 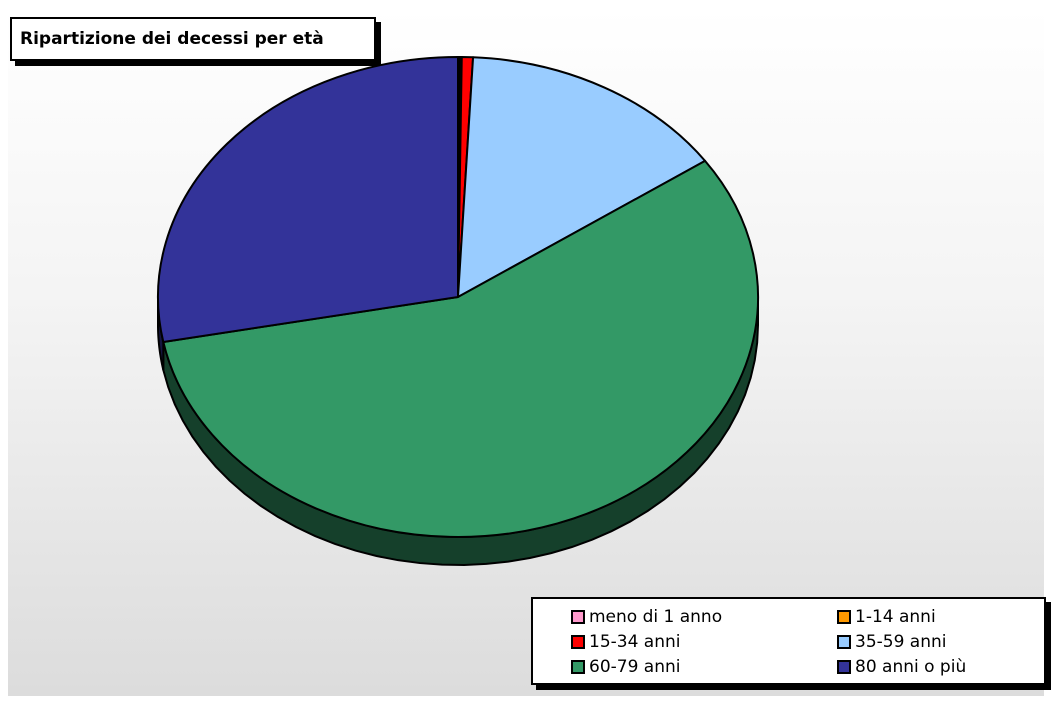 I want to click on legend-item: 1-14 anni, so click(x=886, y=617).